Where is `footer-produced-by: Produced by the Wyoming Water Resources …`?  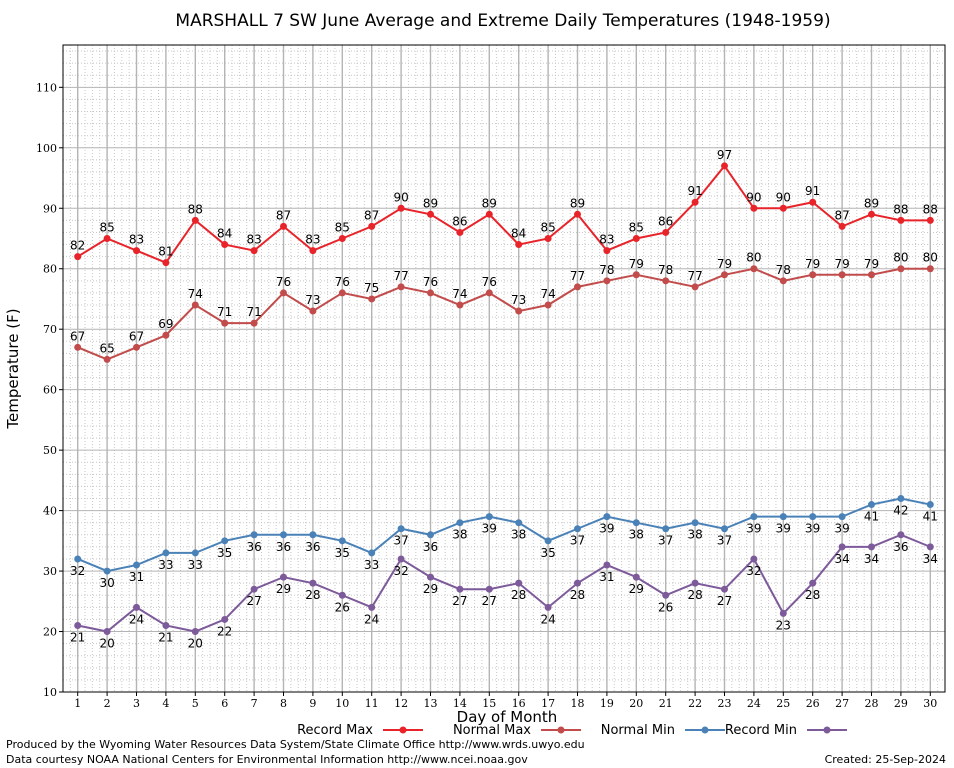
footer-produced-by: Produced by the Wyoming Water Resources … is located at coordinates (295, 744).